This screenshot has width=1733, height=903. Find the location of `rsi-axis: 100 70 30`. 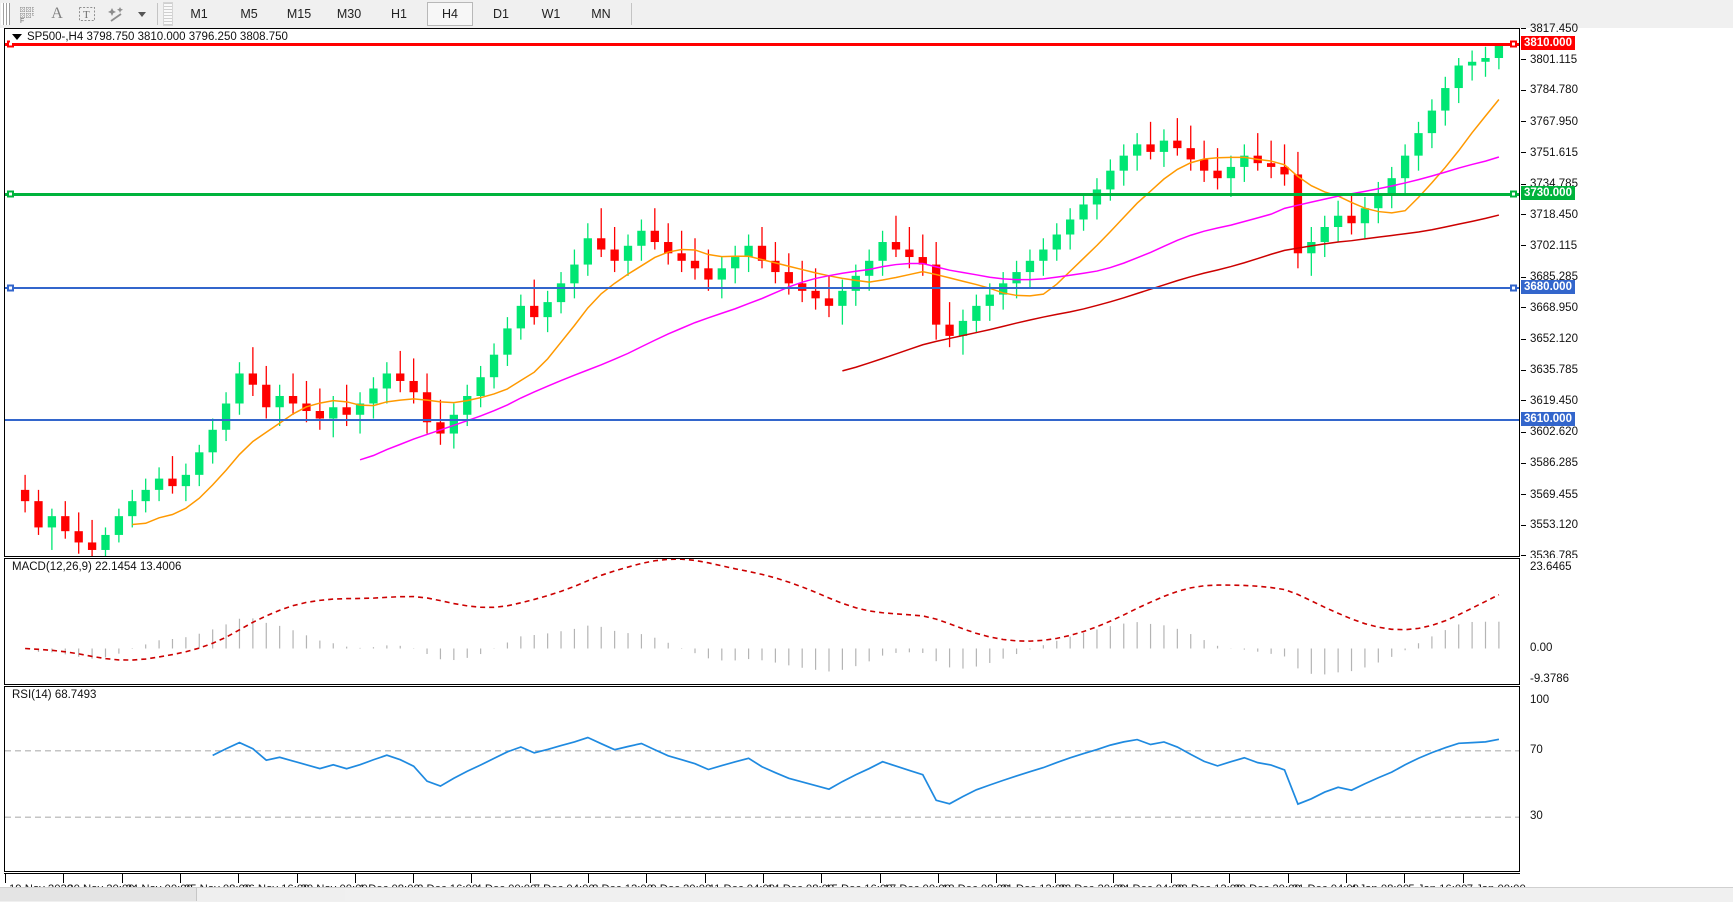

rsi-axis: 100 70 30 is located at coordinates (1627, 779).